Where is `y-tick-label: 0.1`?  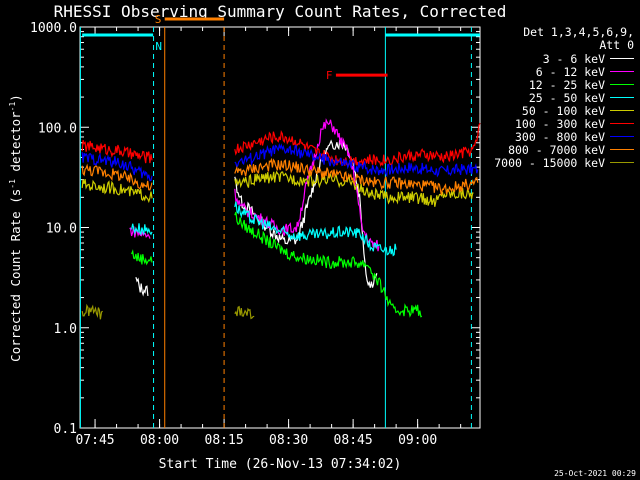
y-tick-label: 0.1 is located at coordinates (65, 429).